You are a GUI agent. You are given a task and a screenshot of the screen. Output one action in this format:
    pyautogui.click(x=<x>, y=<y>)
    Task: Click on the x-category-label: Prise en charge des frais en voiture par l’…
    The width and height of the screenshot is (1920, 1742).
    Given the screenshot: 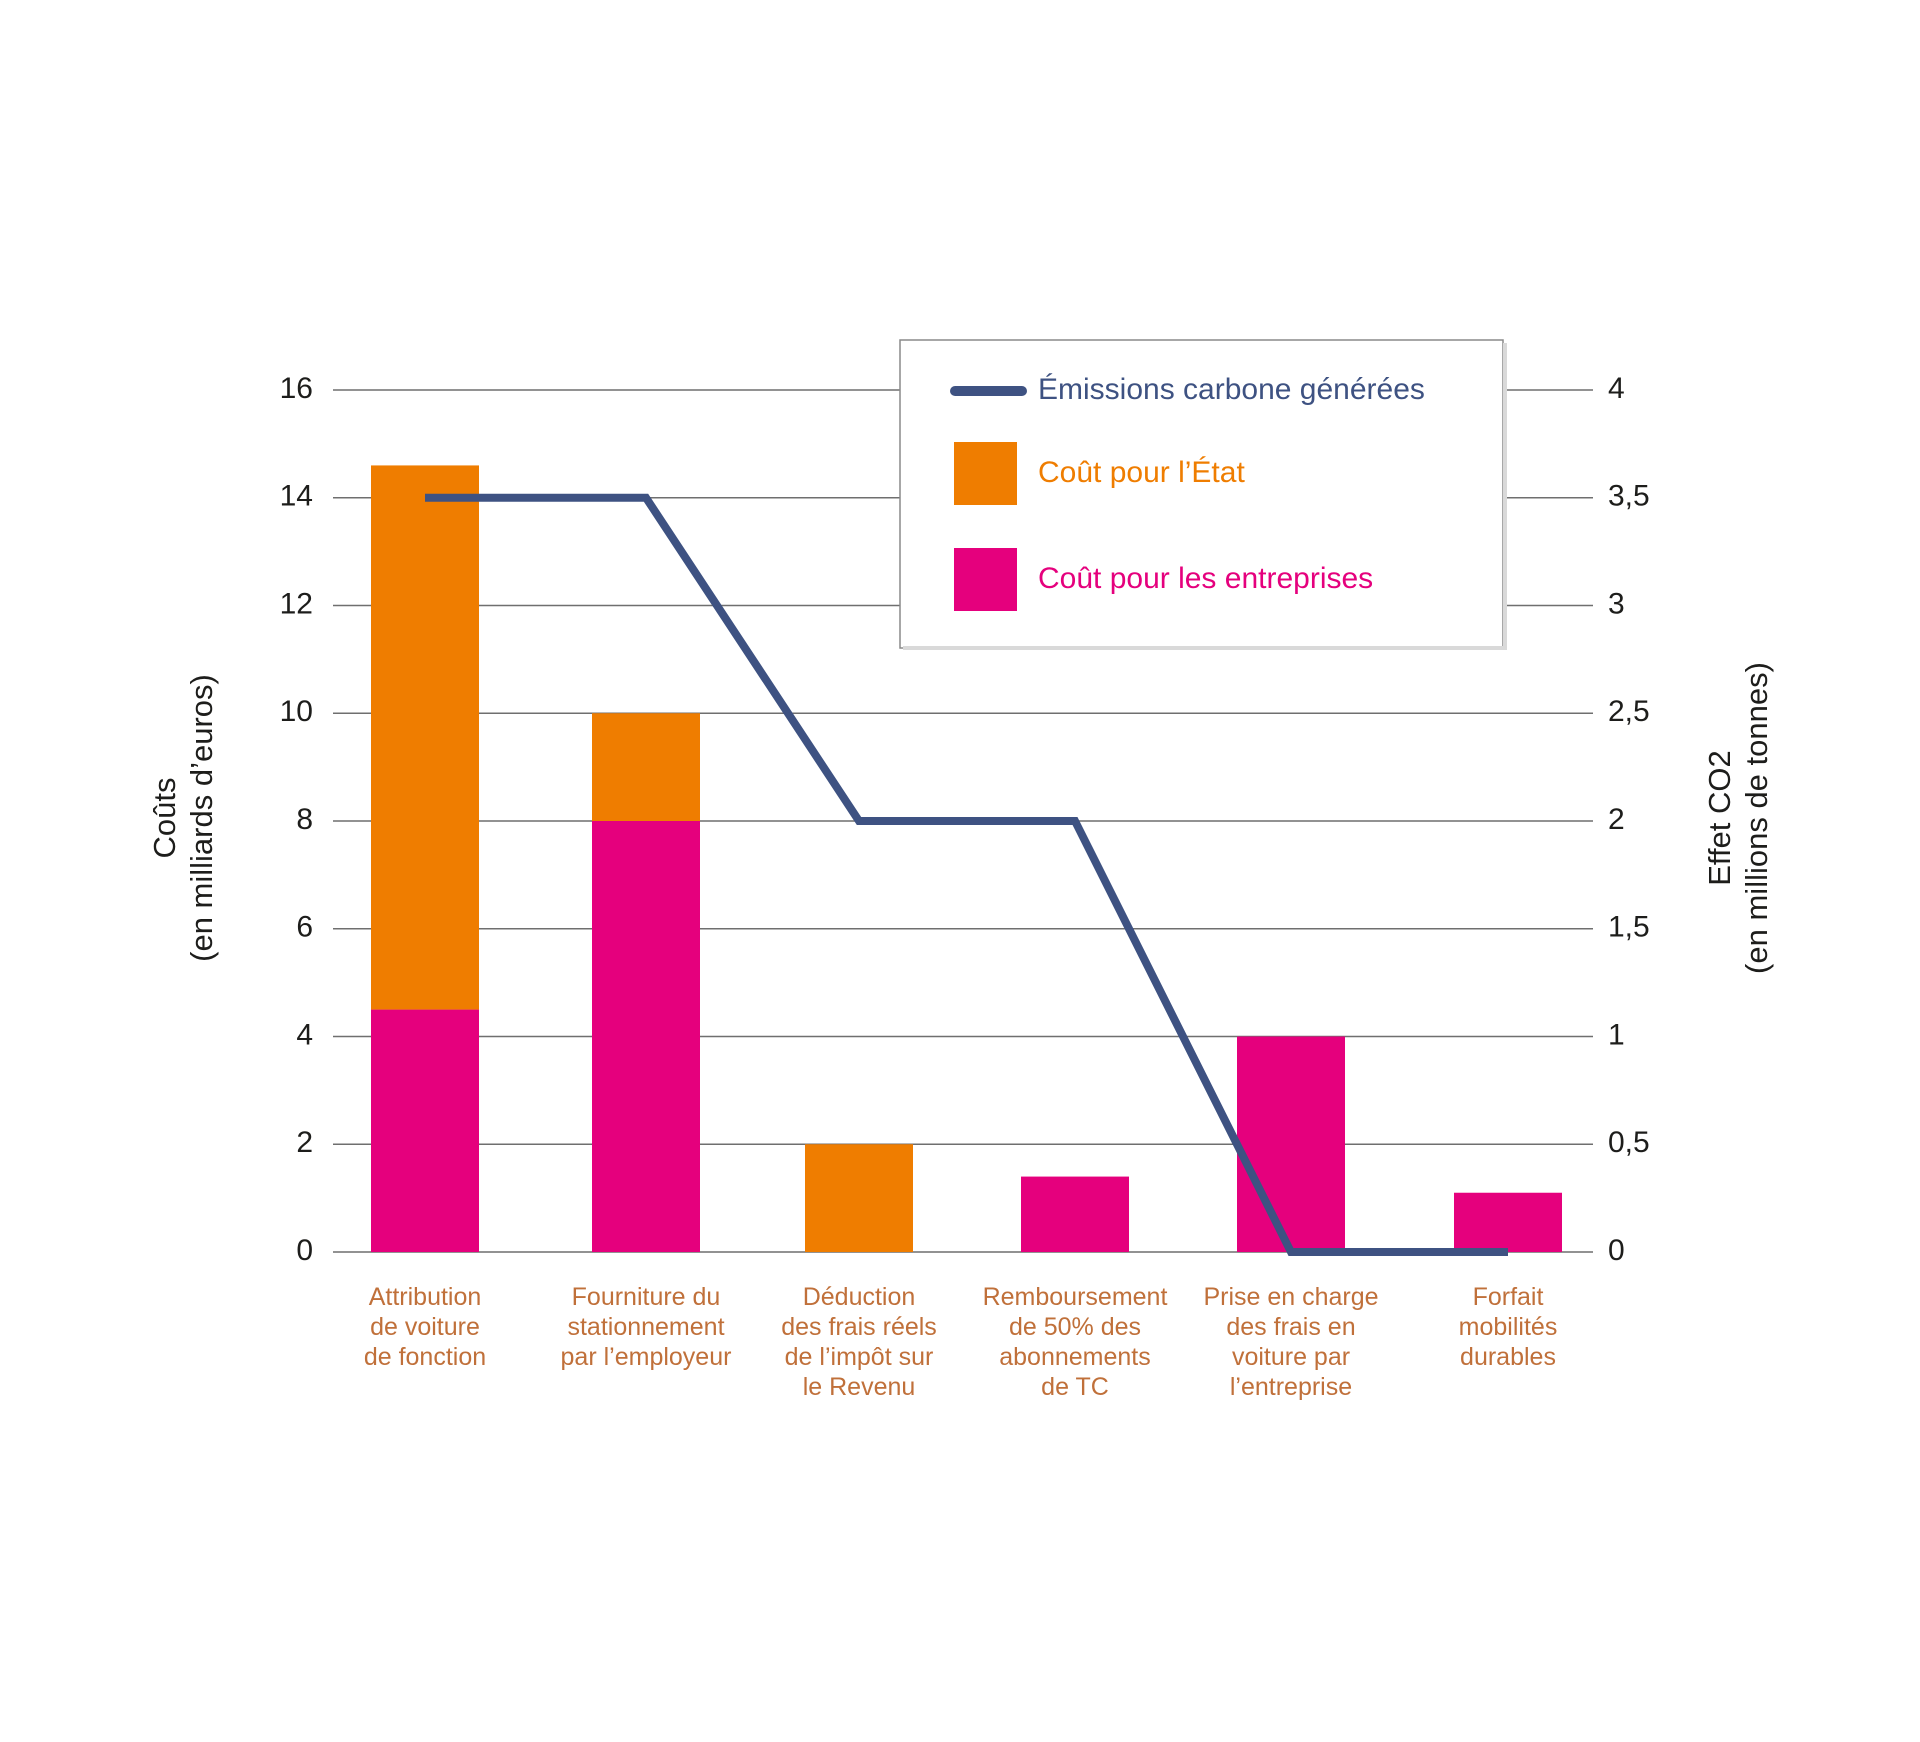 What is the action you would take?
    pyautogui.click(x=1290, y=1342)
    